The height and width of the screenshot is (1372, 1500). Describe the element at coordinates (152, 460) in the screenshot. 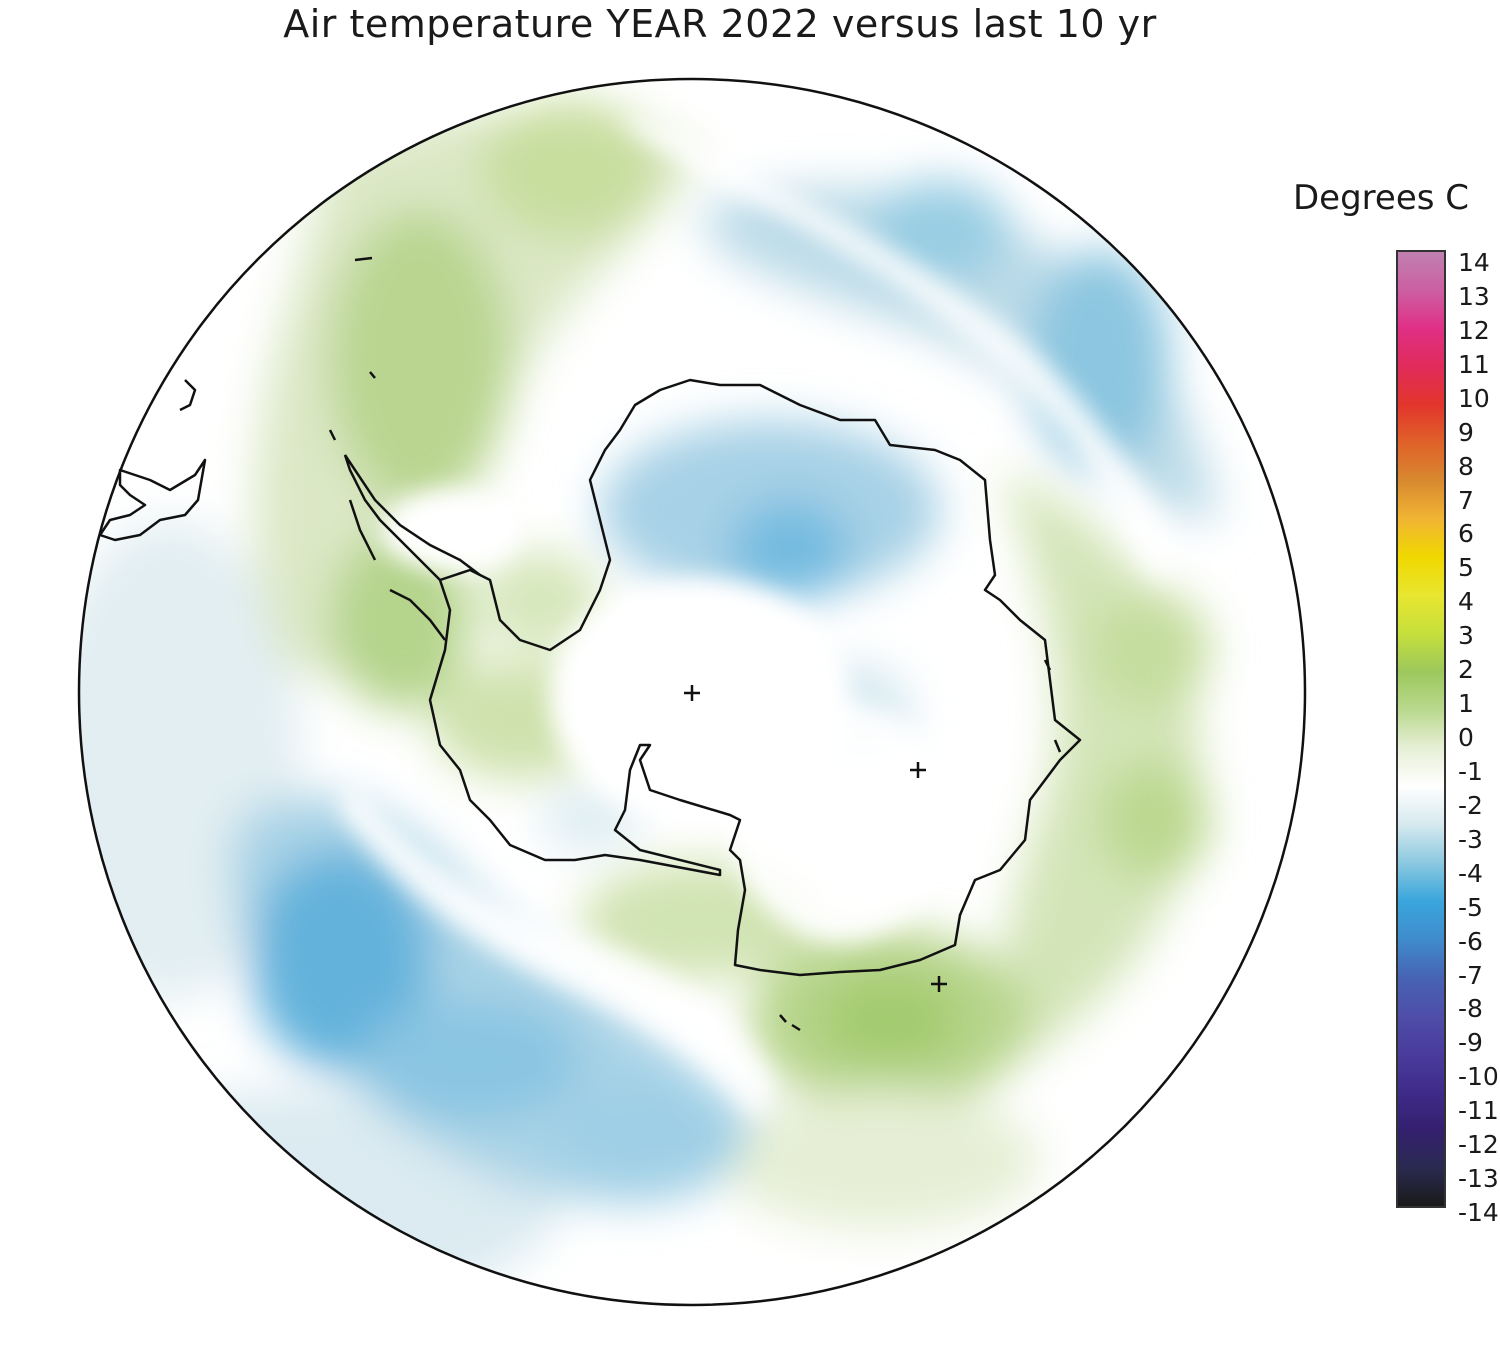

I see `south-america-tip` at that location.